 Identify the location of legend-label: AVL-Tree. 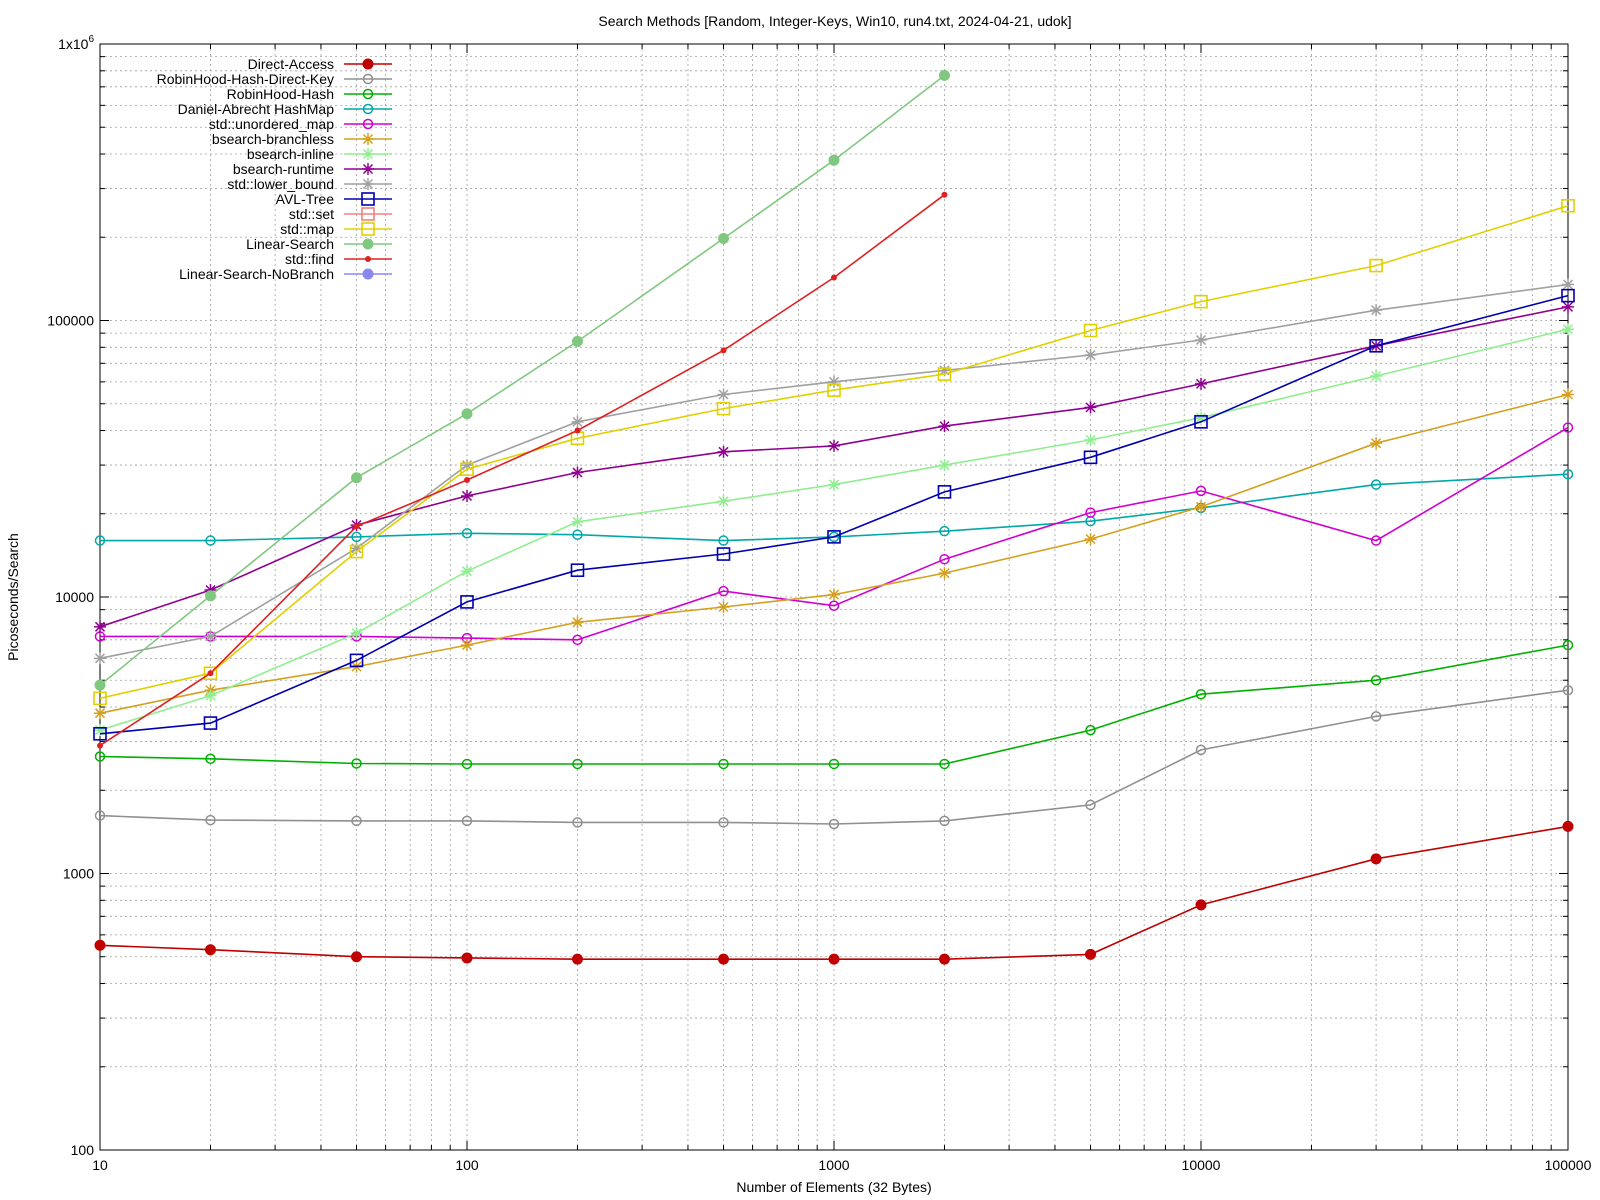
(305, 199).